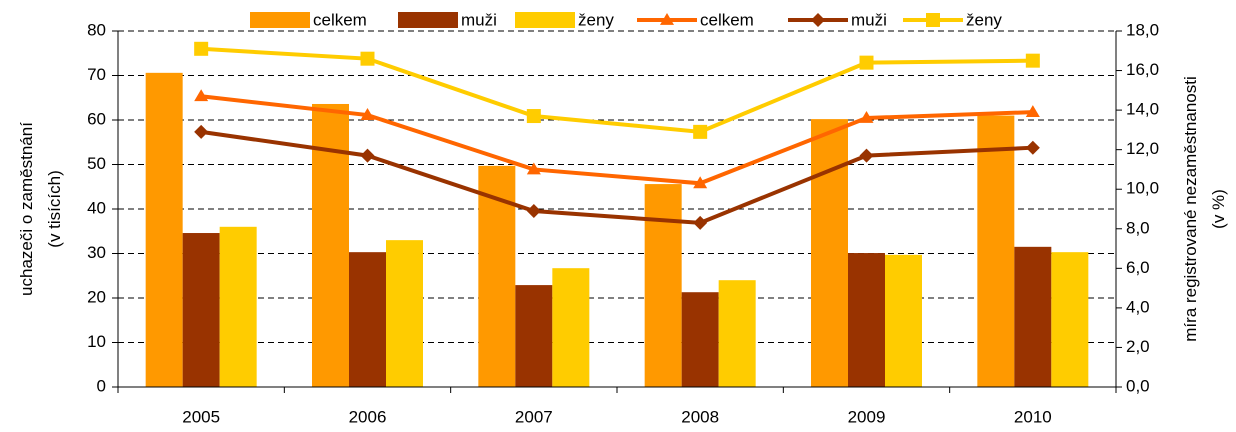 The height and width of the screenshot is (432, 1236). Describe the element at coordinates (1142, 188) in the screenshot. I see `y2-tick-label: 10,0` at that location.